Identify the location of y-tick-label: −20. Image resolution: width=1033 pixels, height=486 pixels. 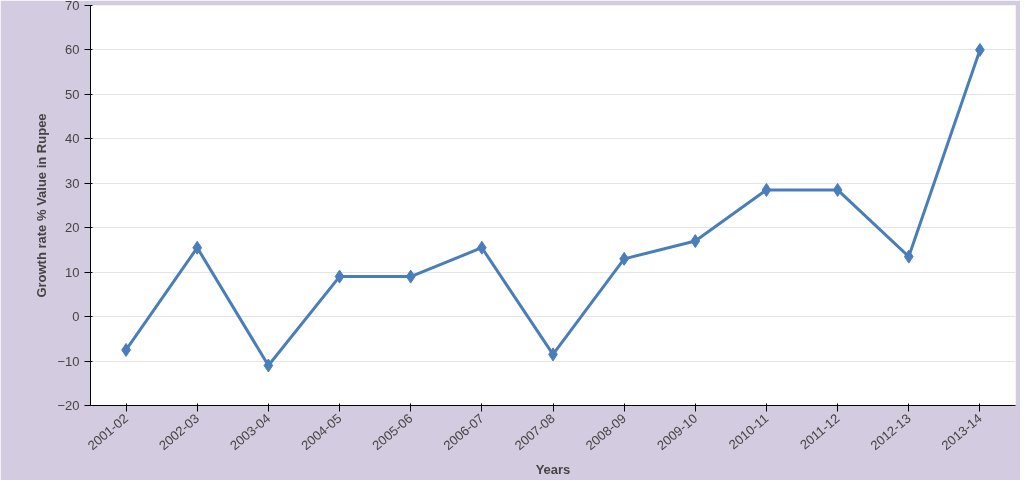
(68, 405).